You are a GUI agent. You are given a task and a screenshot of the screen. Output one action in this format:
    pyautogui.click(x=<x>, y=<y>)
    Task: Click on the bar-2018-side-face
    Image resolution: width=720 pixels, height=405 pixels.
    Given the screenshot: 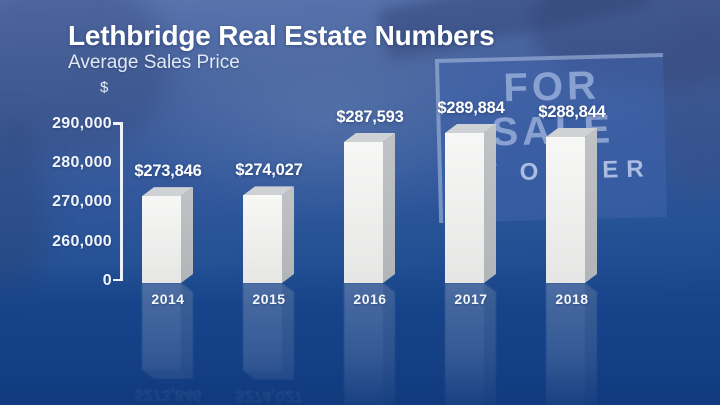 What is the action you would take?
    pyautogui.click(x=591, y=205)
    